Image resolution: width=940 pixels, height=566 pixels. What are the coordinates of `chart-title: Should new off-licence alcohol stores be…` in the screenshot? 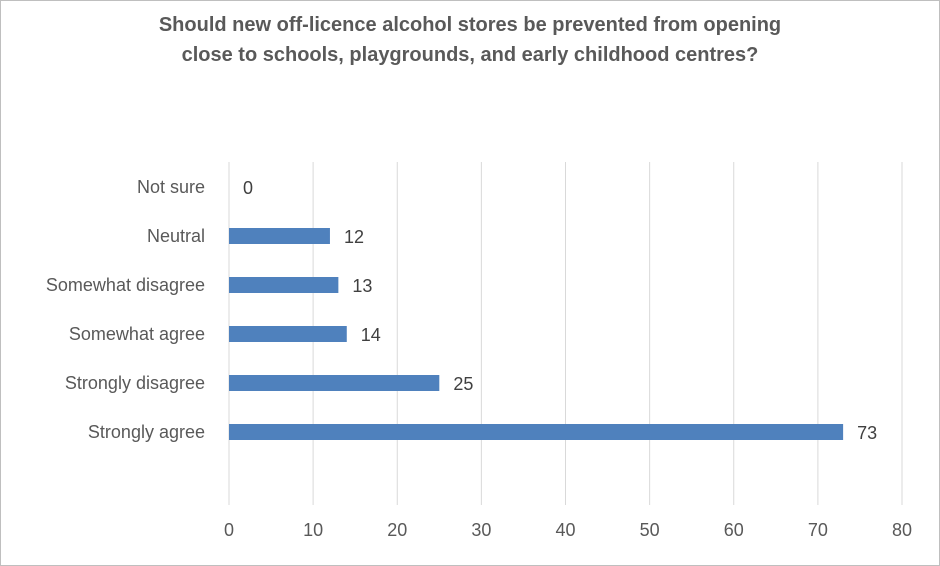 It's located at (470, 40).